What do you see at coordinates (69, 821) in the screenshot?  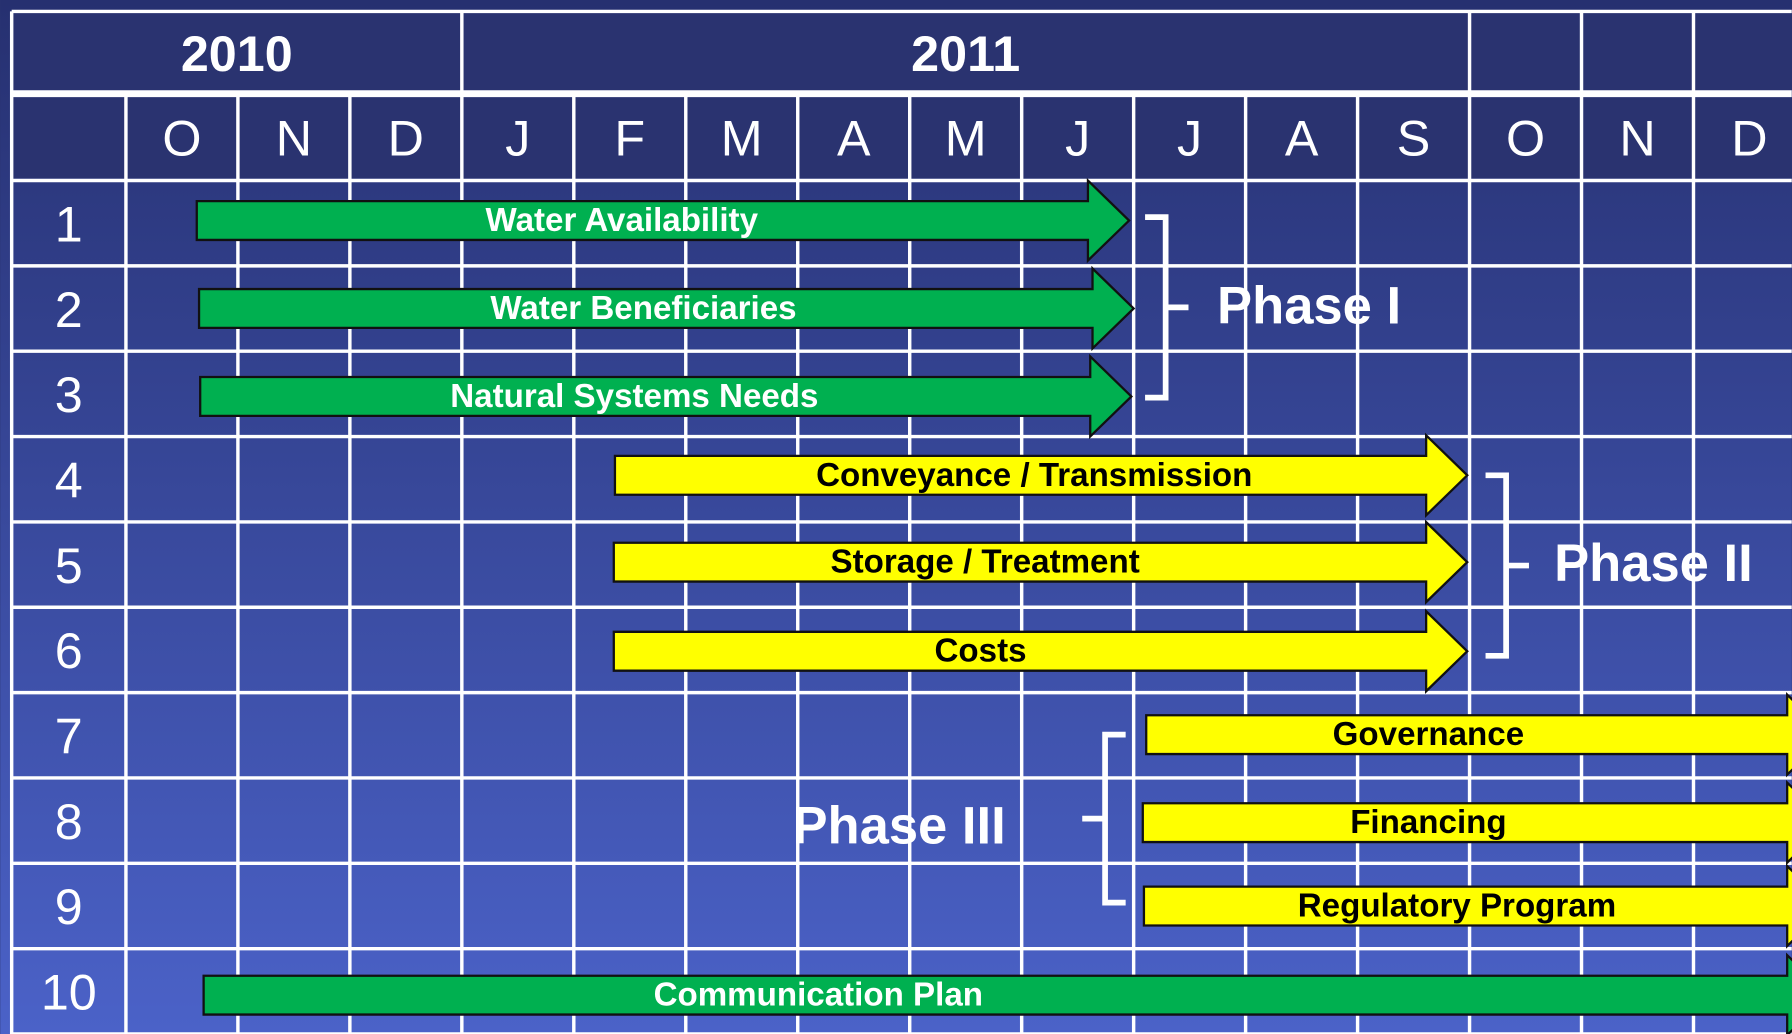 I see `row-label: 8` at bounding box center [69, 821].